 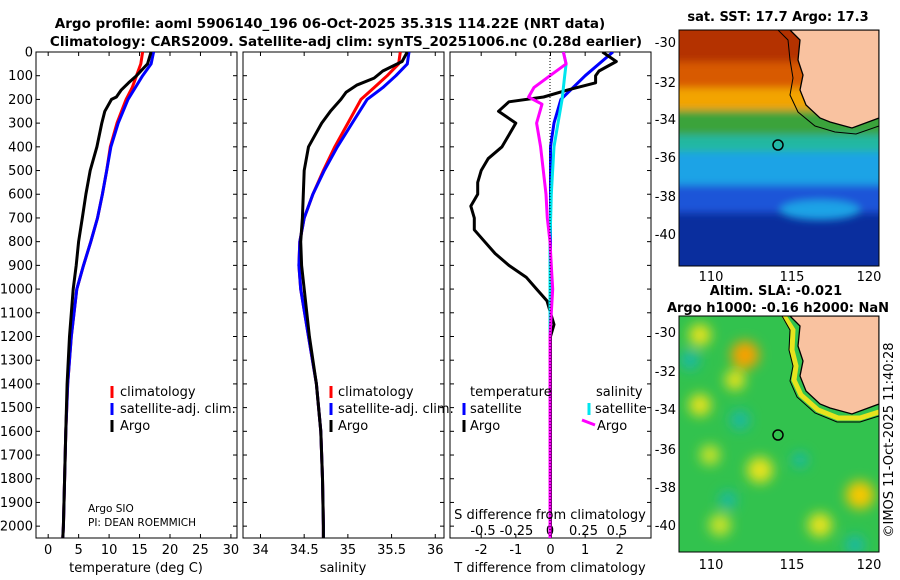 I want to click on s-tick-label: -0.5, so click(x=482, y=531).